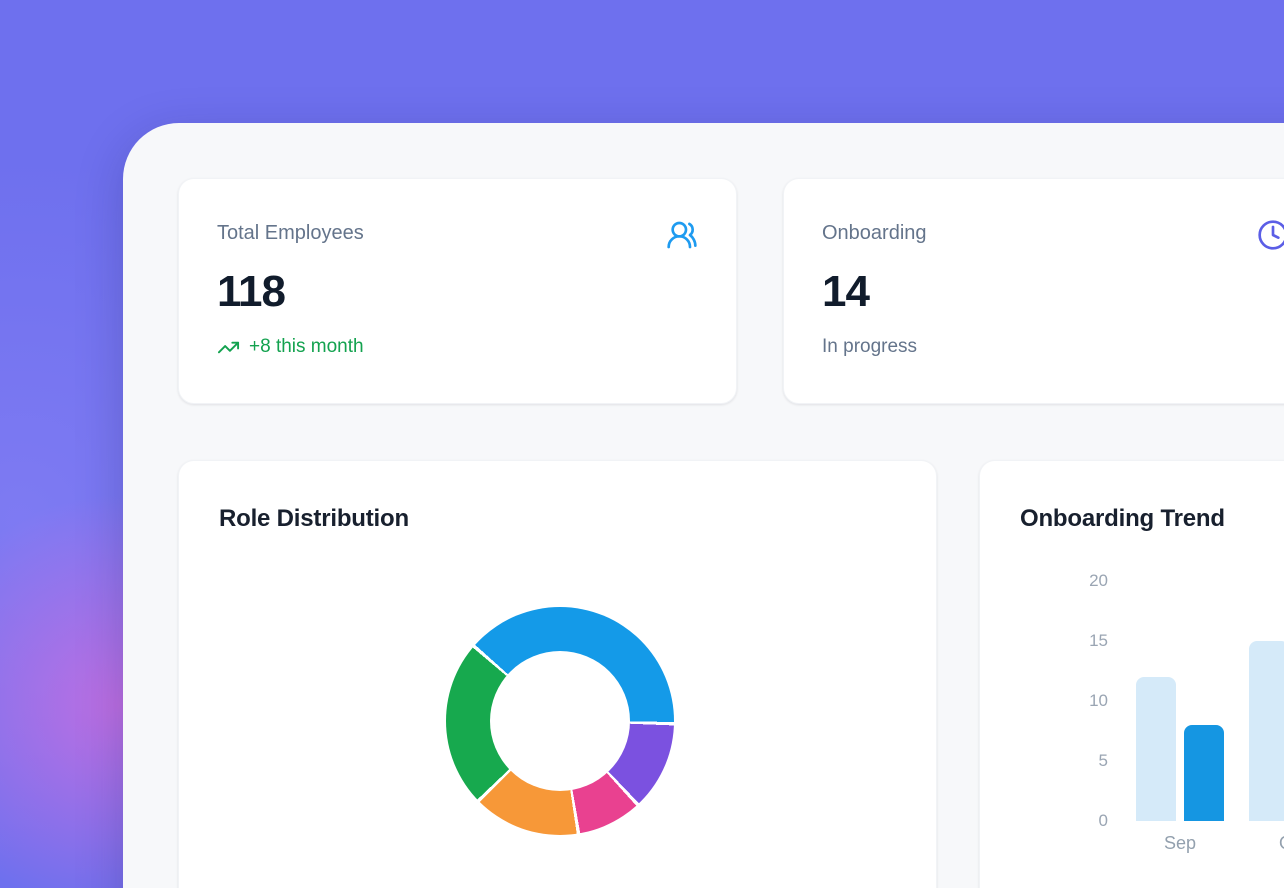 The image size is (1284, 888). What do you see at coordinates (314, 518) in the screenshot?
I see `chart-title-role-distribution: Role Distribution` at bounding box center [314, 518].